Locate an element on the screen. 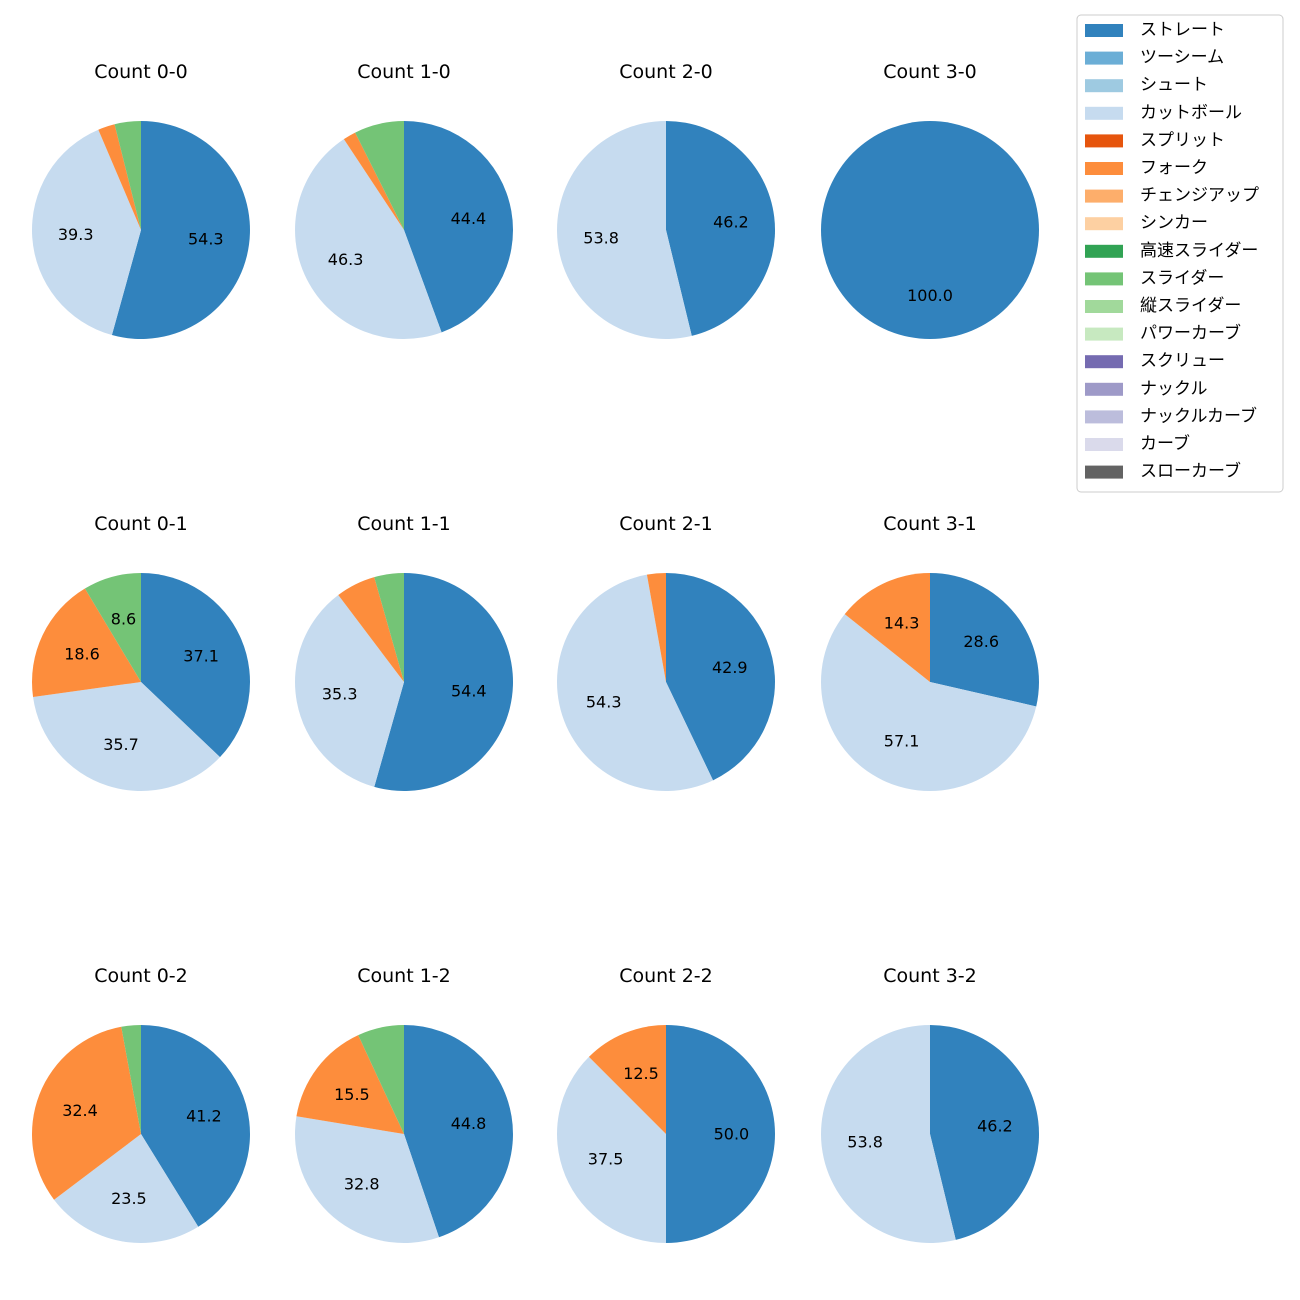  pie-title: Count 2-0 is located at coordinates (666, 72).